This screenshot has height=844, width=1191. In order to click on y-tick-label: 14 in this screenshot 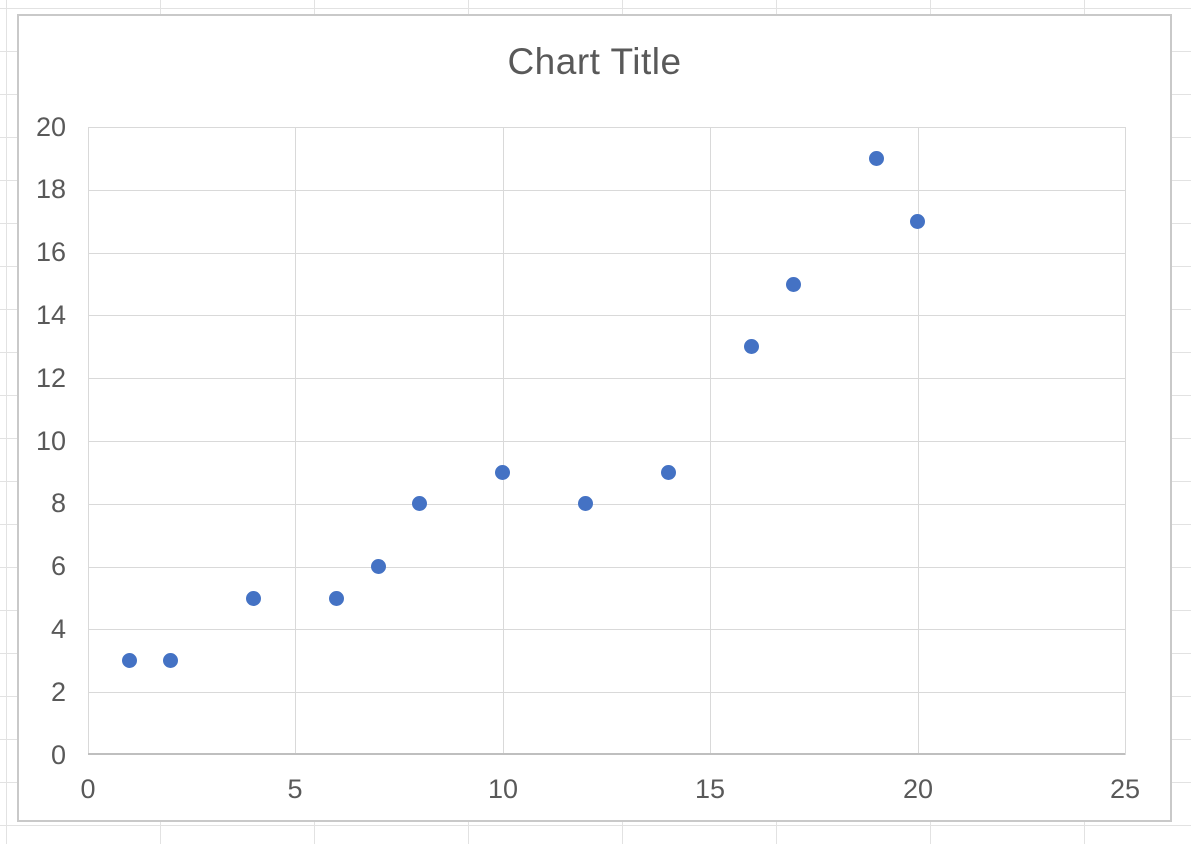, I will do `click(50, 315)`.